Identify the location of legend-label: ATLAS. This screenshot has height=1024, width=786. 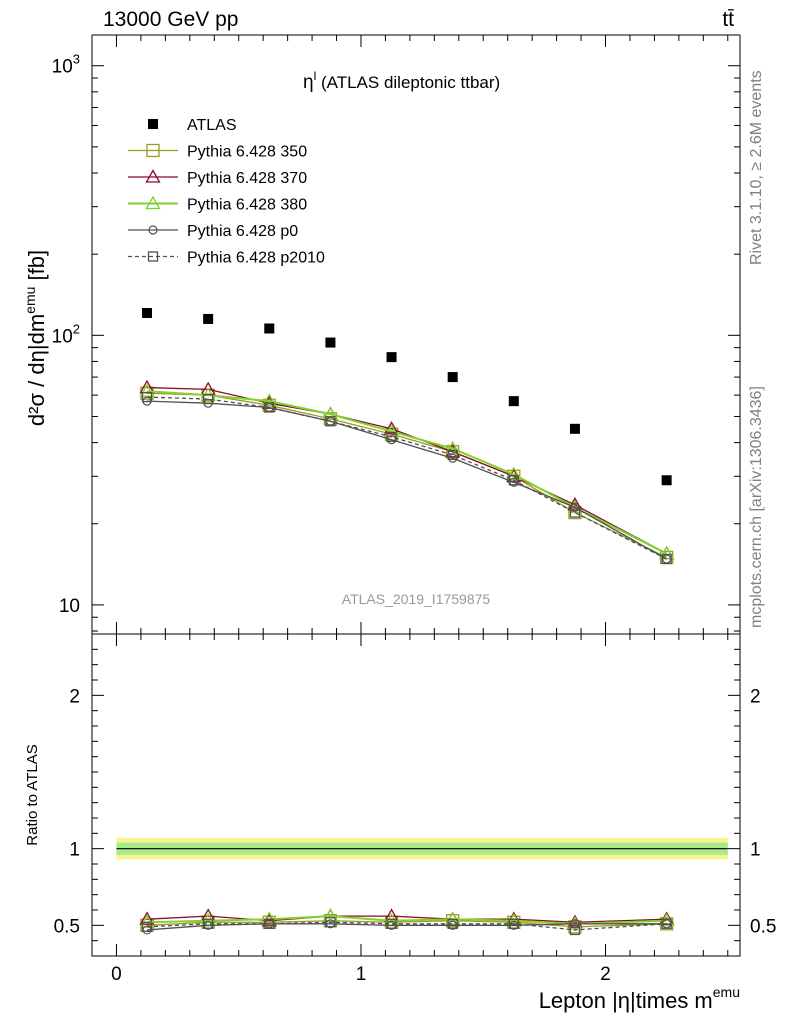
(212, 125).